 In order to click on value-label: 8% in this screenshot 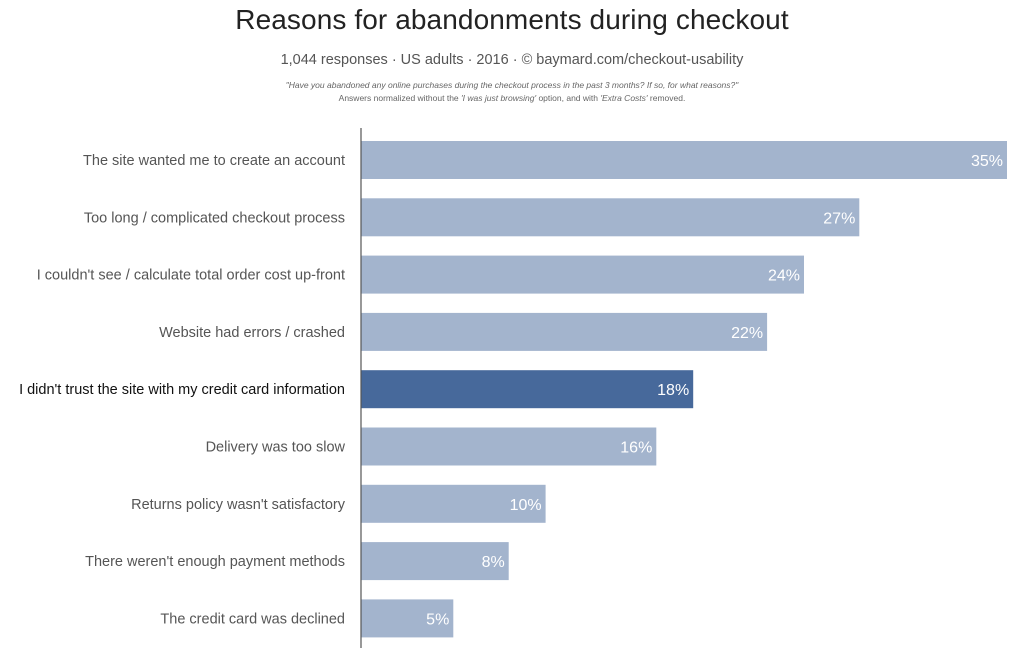, I will do `click(493, 562)`.